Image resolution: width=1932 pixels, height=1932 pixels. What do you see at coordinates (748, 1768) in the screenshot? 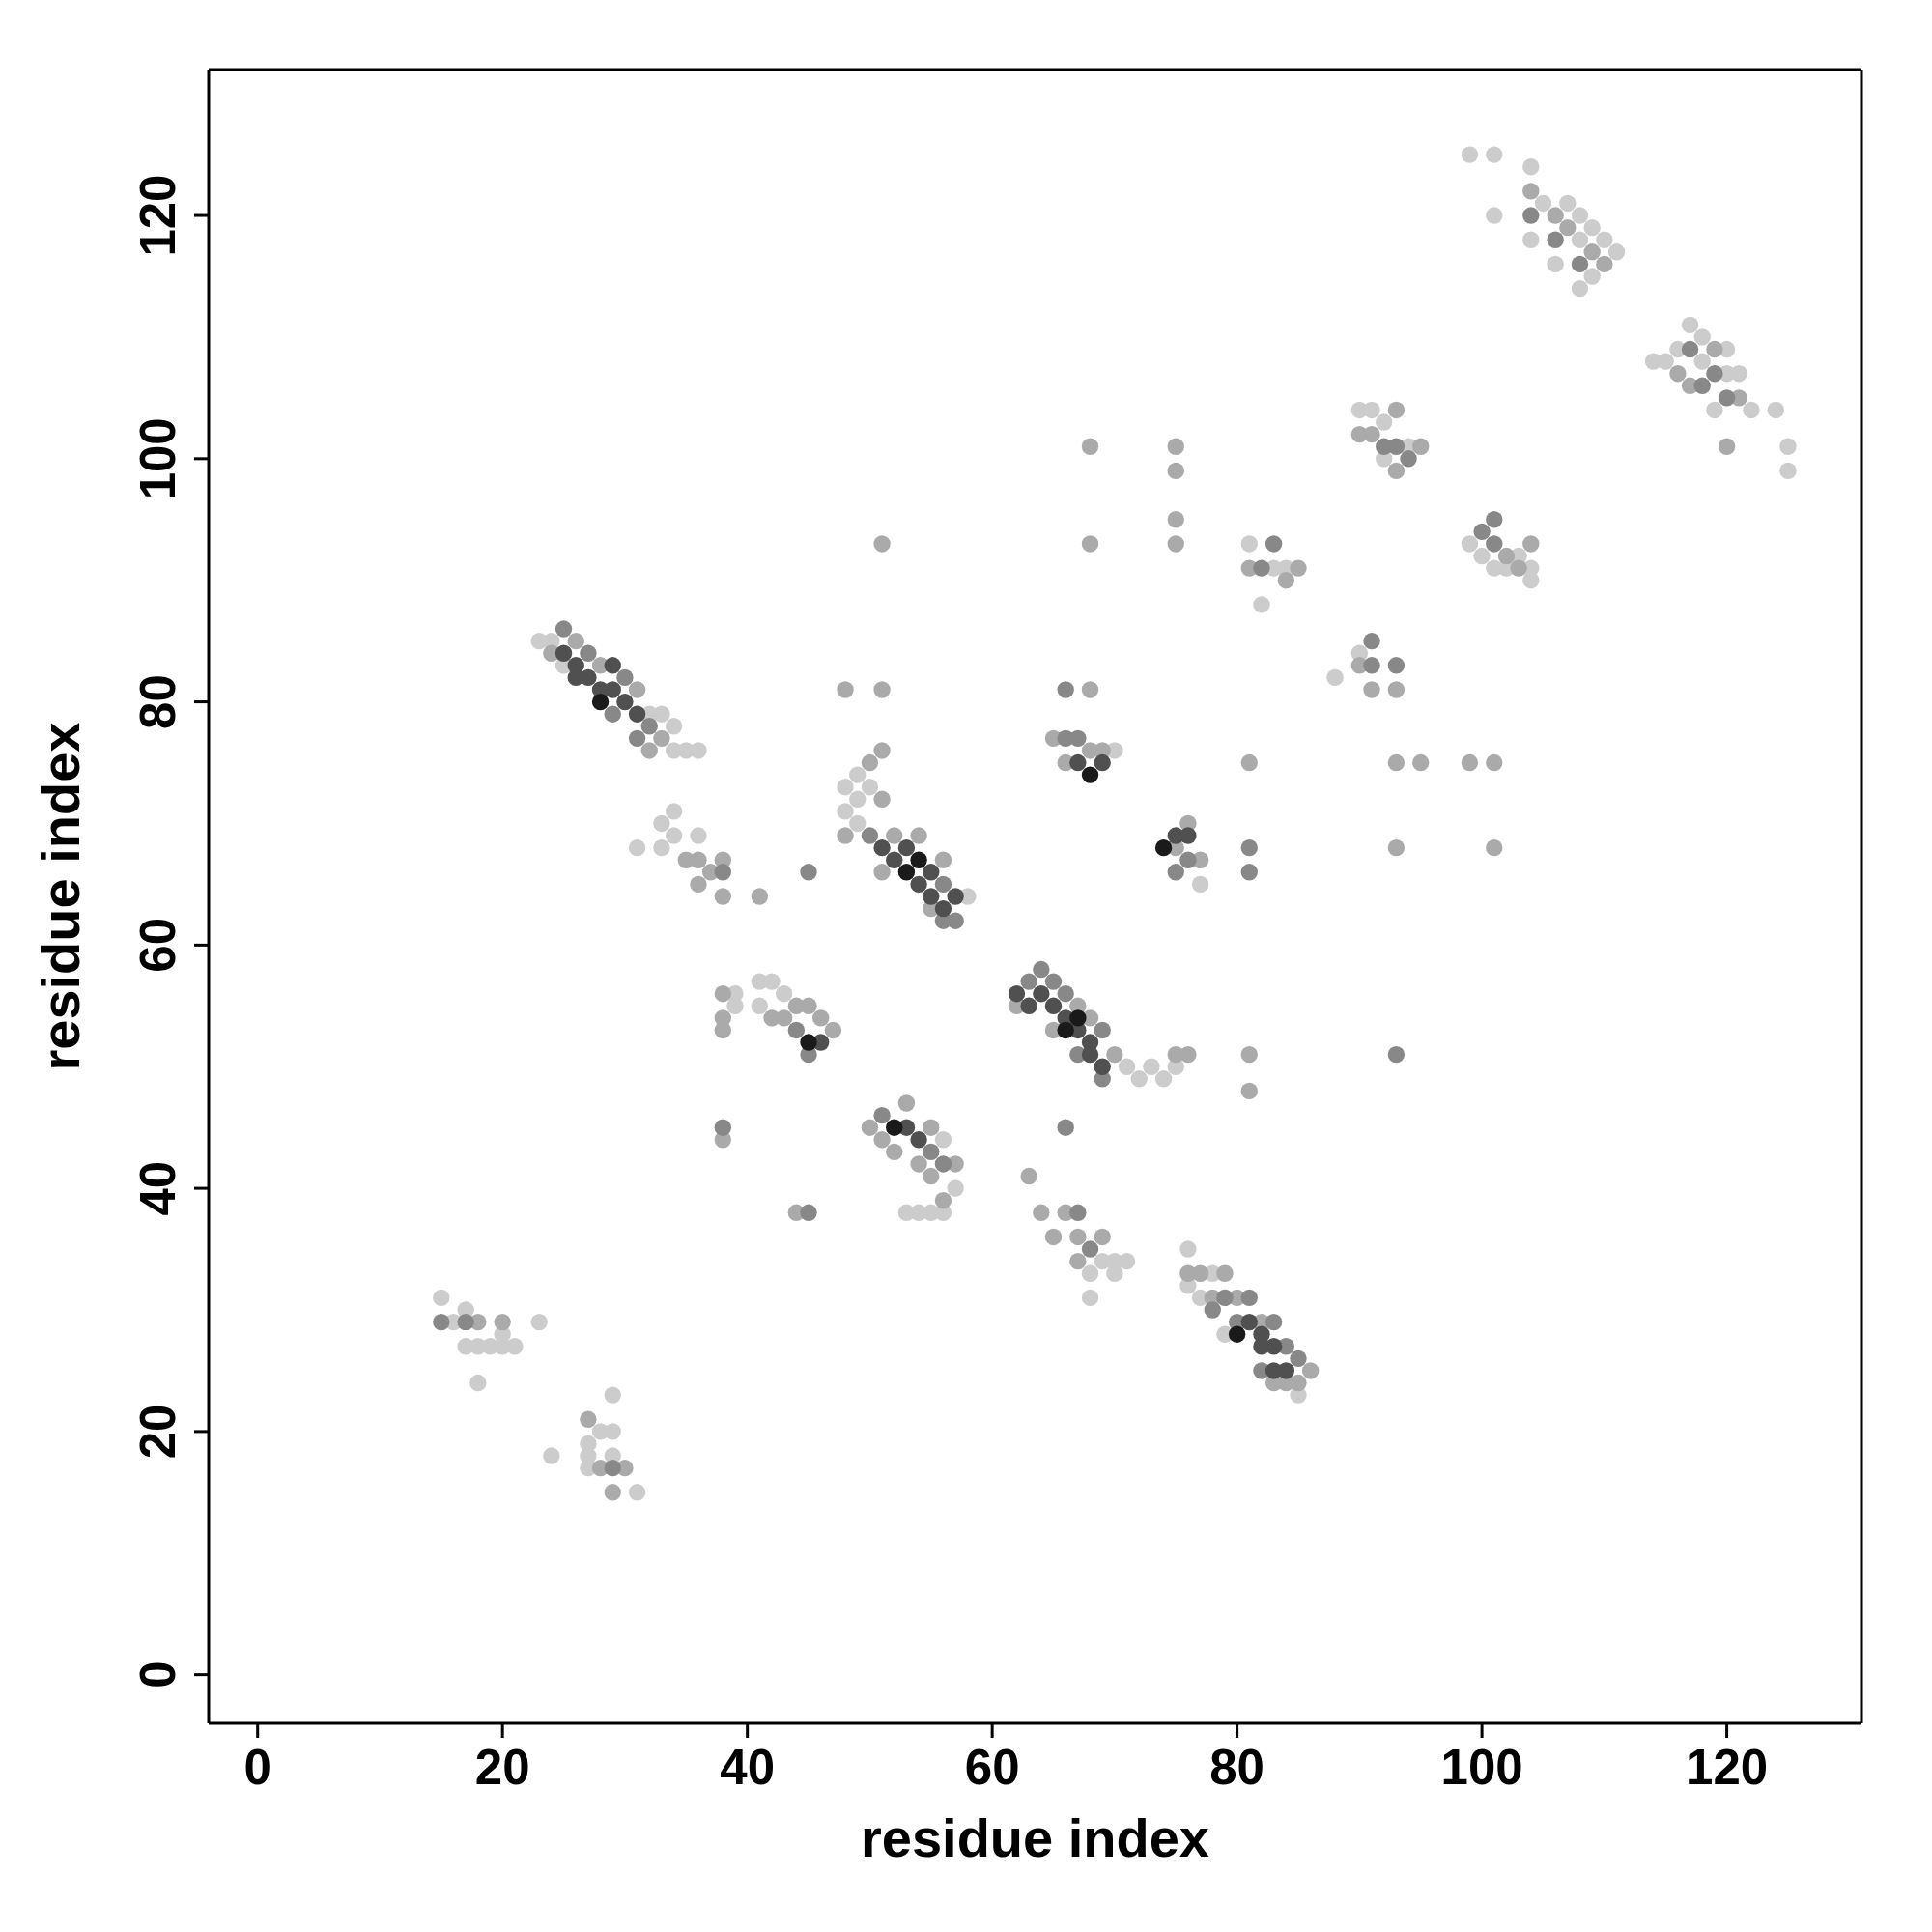
I see `x-tick-label: 40` at bounding box center [748, 1768].